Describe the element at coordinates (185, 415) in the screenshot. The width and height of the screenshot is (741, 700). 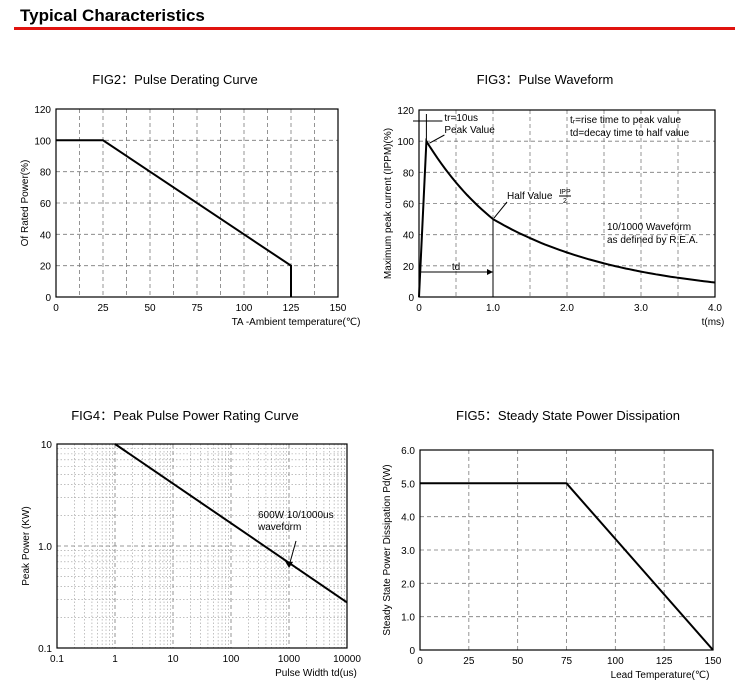
I see `fig4-title: FIG4：Peak Pulse Power Rating Curve` at that location.